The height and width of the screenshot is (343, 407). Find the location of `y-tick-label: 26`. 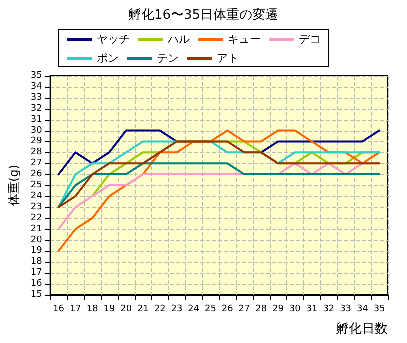

y-tick-label: 26 is located at coordinates (36, 175).